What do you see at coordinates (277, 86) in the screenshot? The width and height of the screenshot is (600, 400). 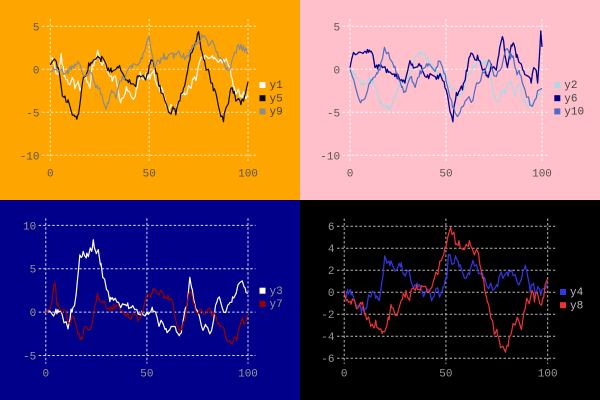 I see `svg-text: y1` at bounding box center [277, 86].